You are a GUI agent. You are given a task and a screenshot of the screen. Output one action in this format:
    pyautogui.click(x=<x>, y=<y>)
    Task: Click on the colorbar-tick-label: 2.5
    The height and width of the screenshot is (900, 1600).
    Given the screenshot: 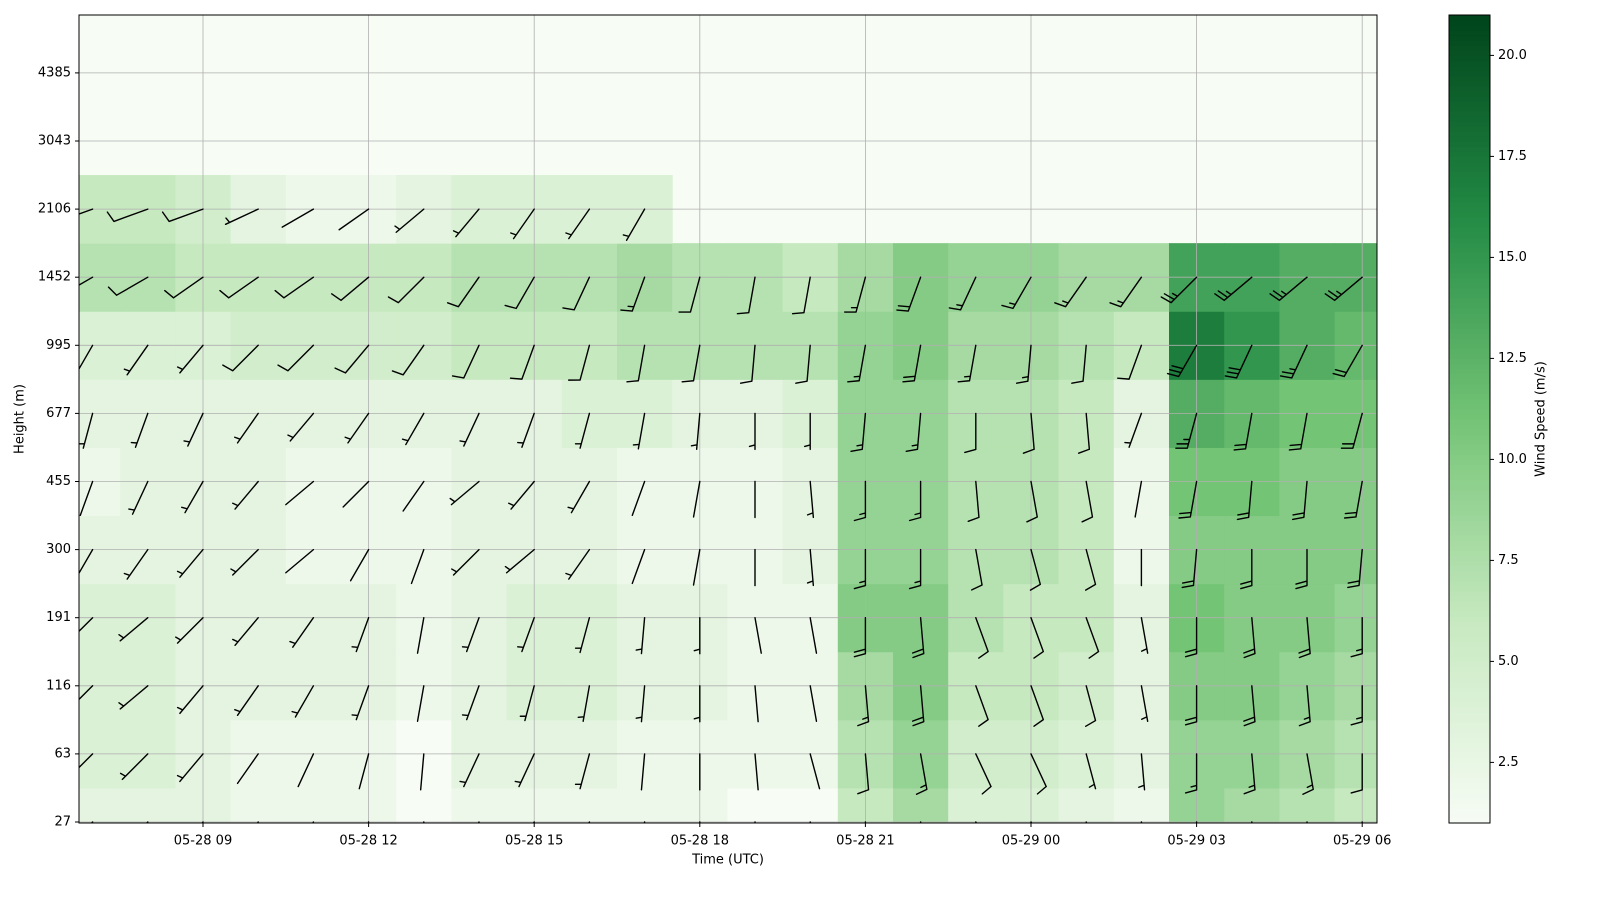 What is the action you would take?
    pyautogui.click(x=1508, y=762)
    